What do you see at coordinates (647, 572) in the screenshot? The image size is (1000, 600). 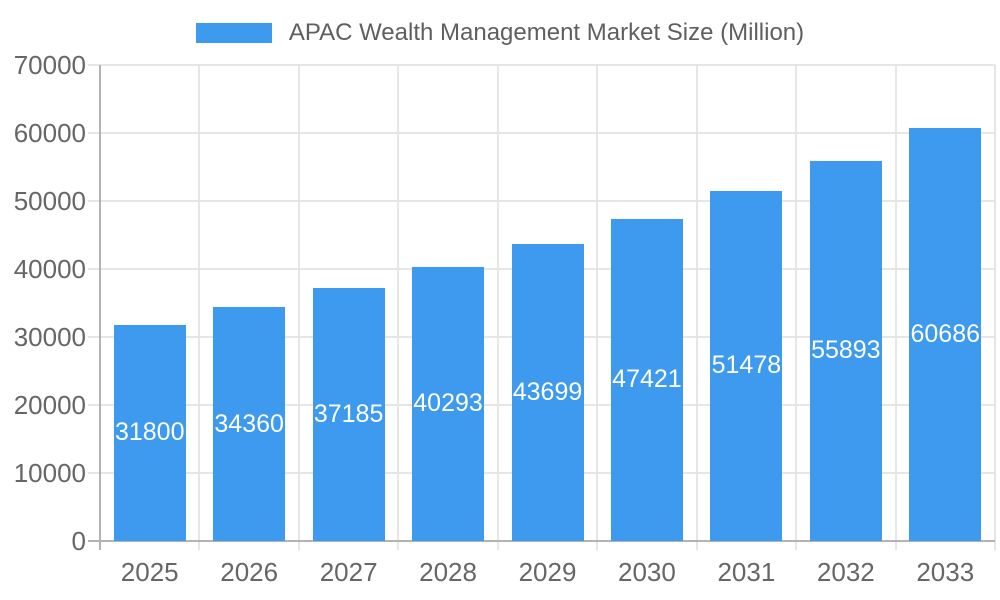 I see `x-tick-label: 2030` at bounding box center [647, 572].